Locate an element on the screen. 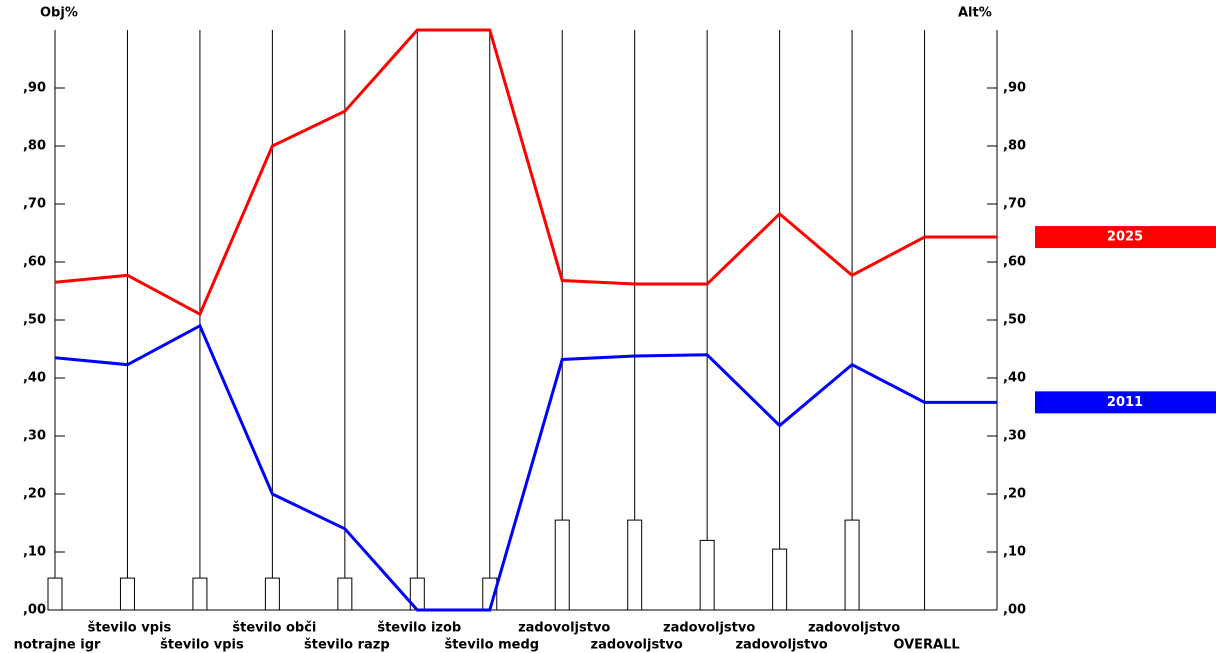 This screenshot has width=1216, height=653. y-tick-label: ,00 is located at coordinates (34, 610).